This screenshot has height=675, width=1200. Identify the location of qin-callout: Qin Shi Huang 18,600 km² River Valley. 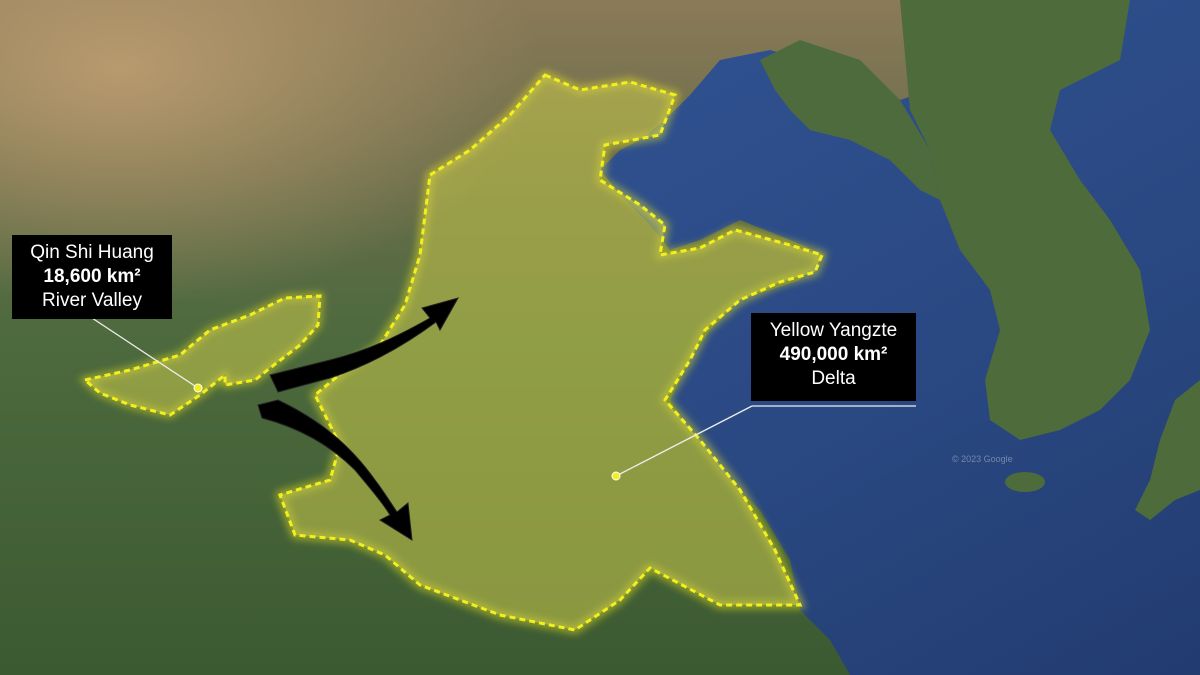
(92, 277).